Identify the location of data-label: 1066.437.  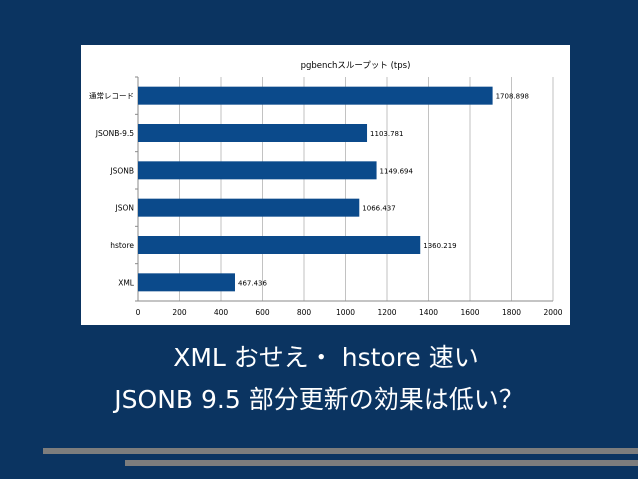
(378, 209).